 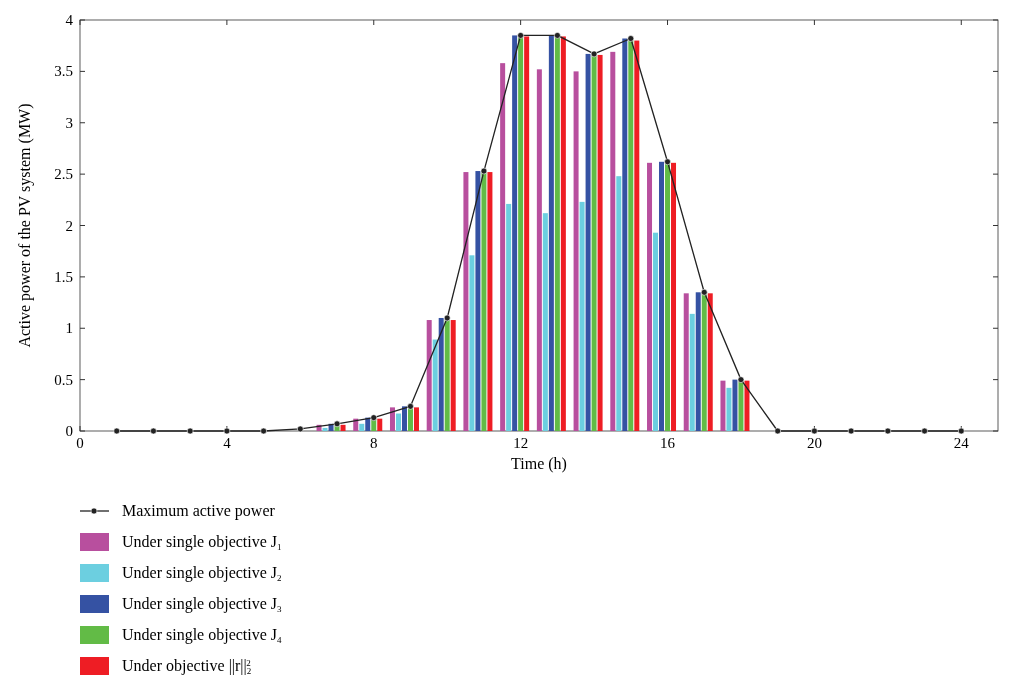 I want to click on y-tick-label: 4, so click(x=69, y=20).